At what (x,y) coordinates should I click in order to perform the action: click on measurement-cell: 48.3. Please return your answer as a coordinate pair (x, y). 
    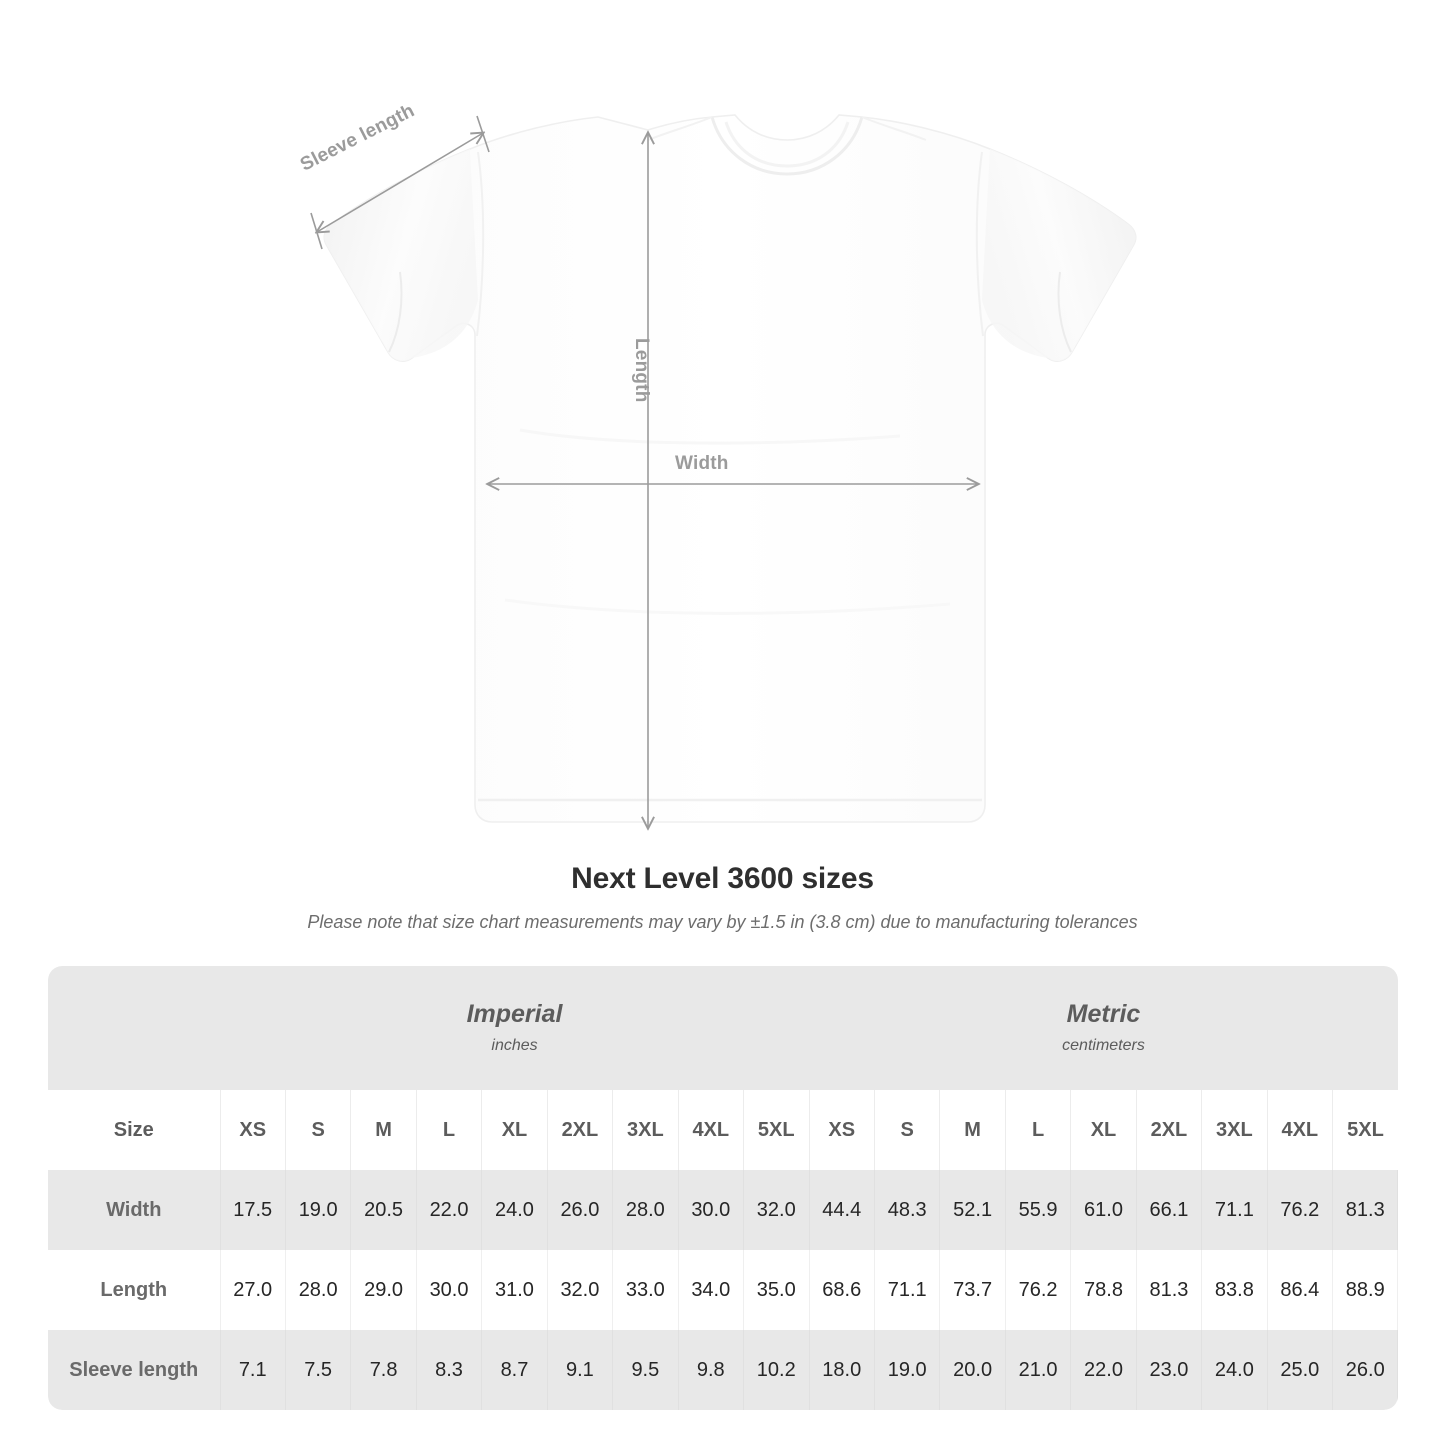
    Looking at the image, I should click on (907, 1210).